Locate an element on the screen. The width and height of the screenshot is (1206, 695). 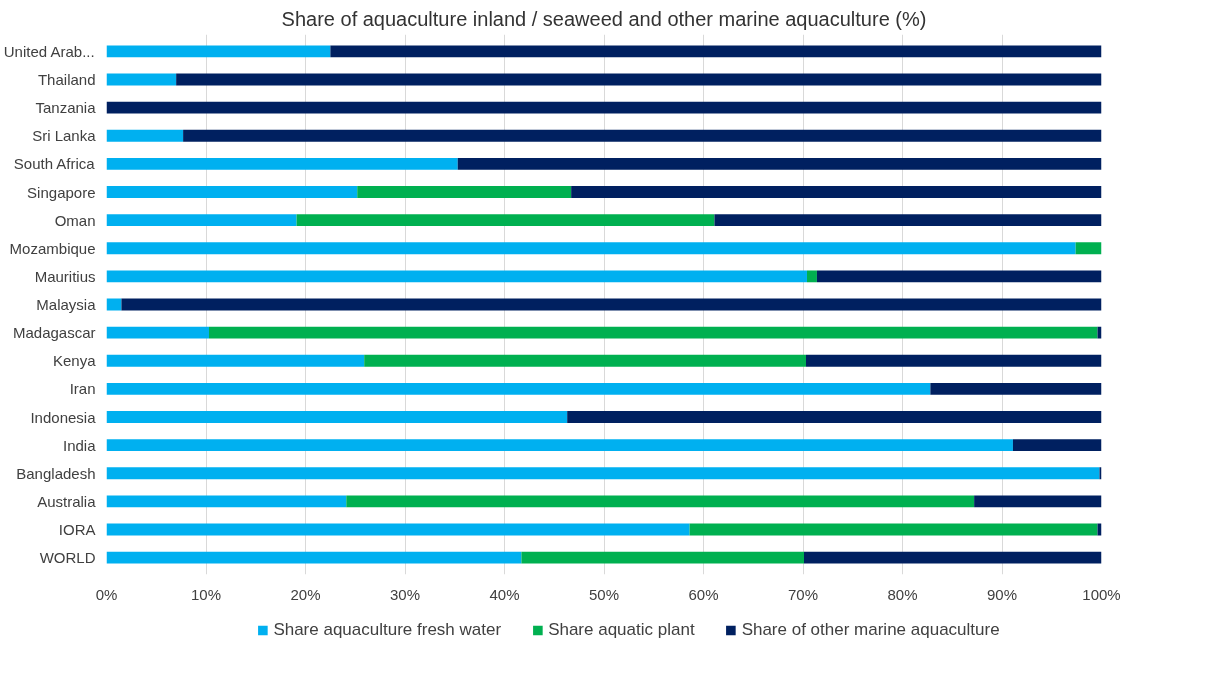
y-tick-label: Mauritius is located at coordinates (65, 276).